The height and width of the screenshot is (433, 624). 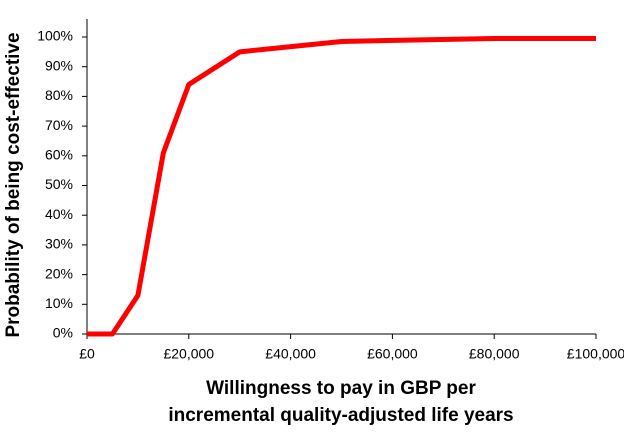 I want to click on x-tick-label: £40,000, so click(x=290, y=354).